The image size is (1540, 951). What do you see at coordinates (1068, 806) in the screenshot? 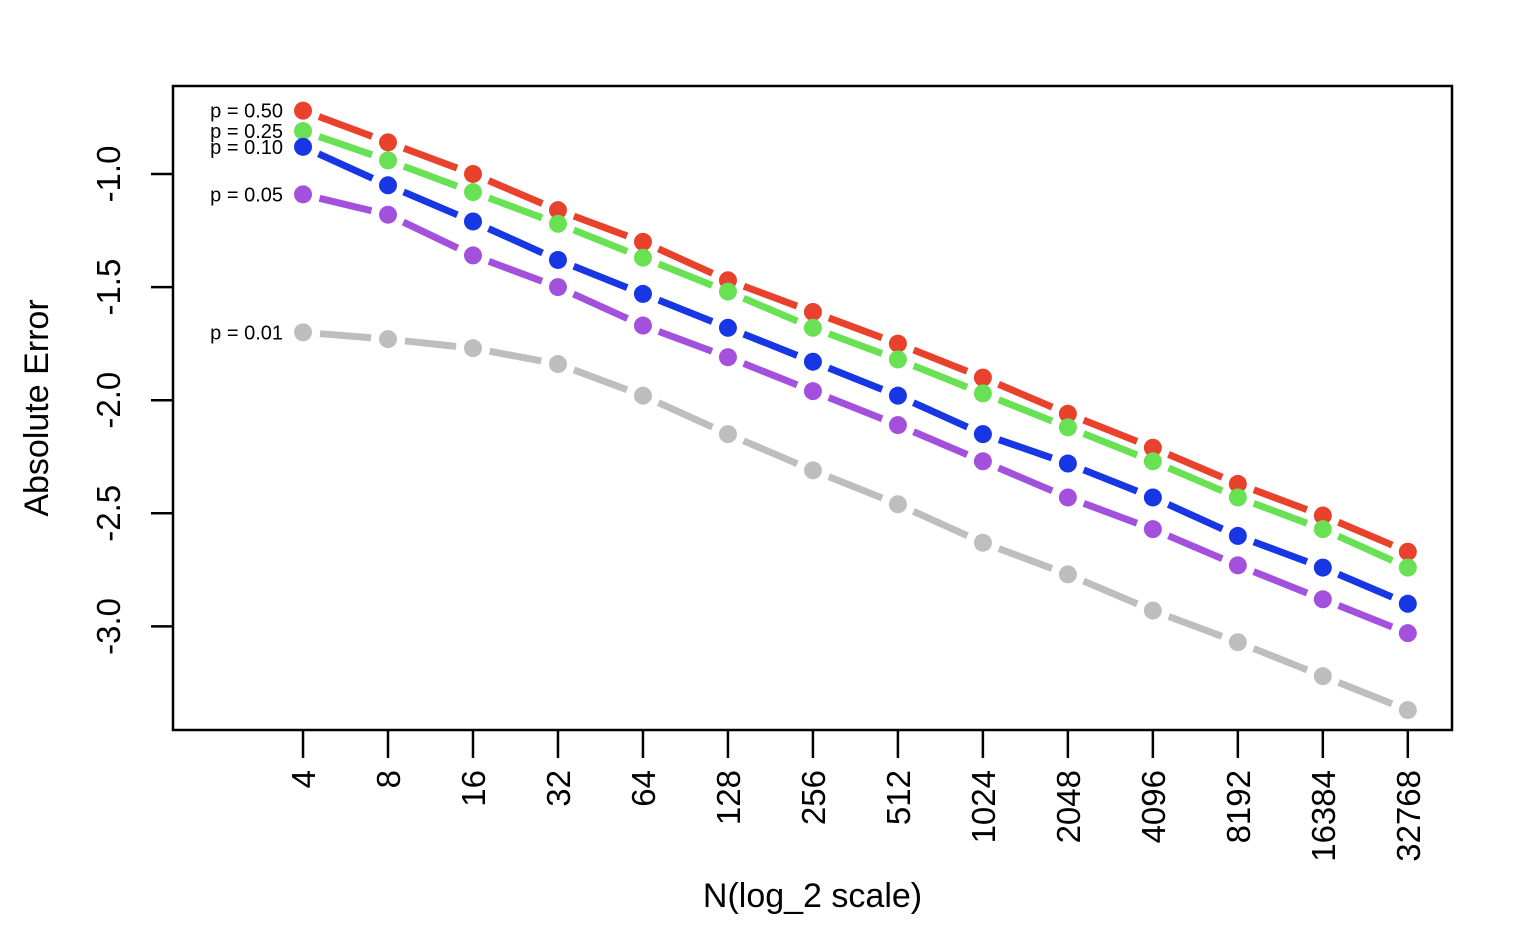
I see `x-tick-label: 2048` at bounding box center [1068, 806].